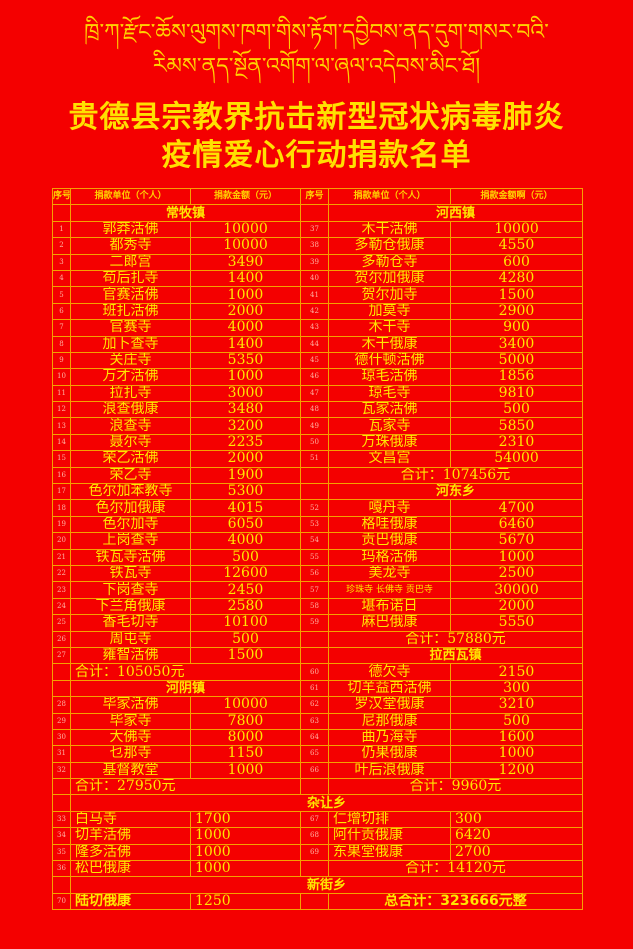 This screenshot has height=949, width=633. What do you see at coordinates (317, 606) in the screenshot?
I see `table-row: 24 下兰角俄康 2580 58 堪布诺日 2000` at bounding box center [317, 606].